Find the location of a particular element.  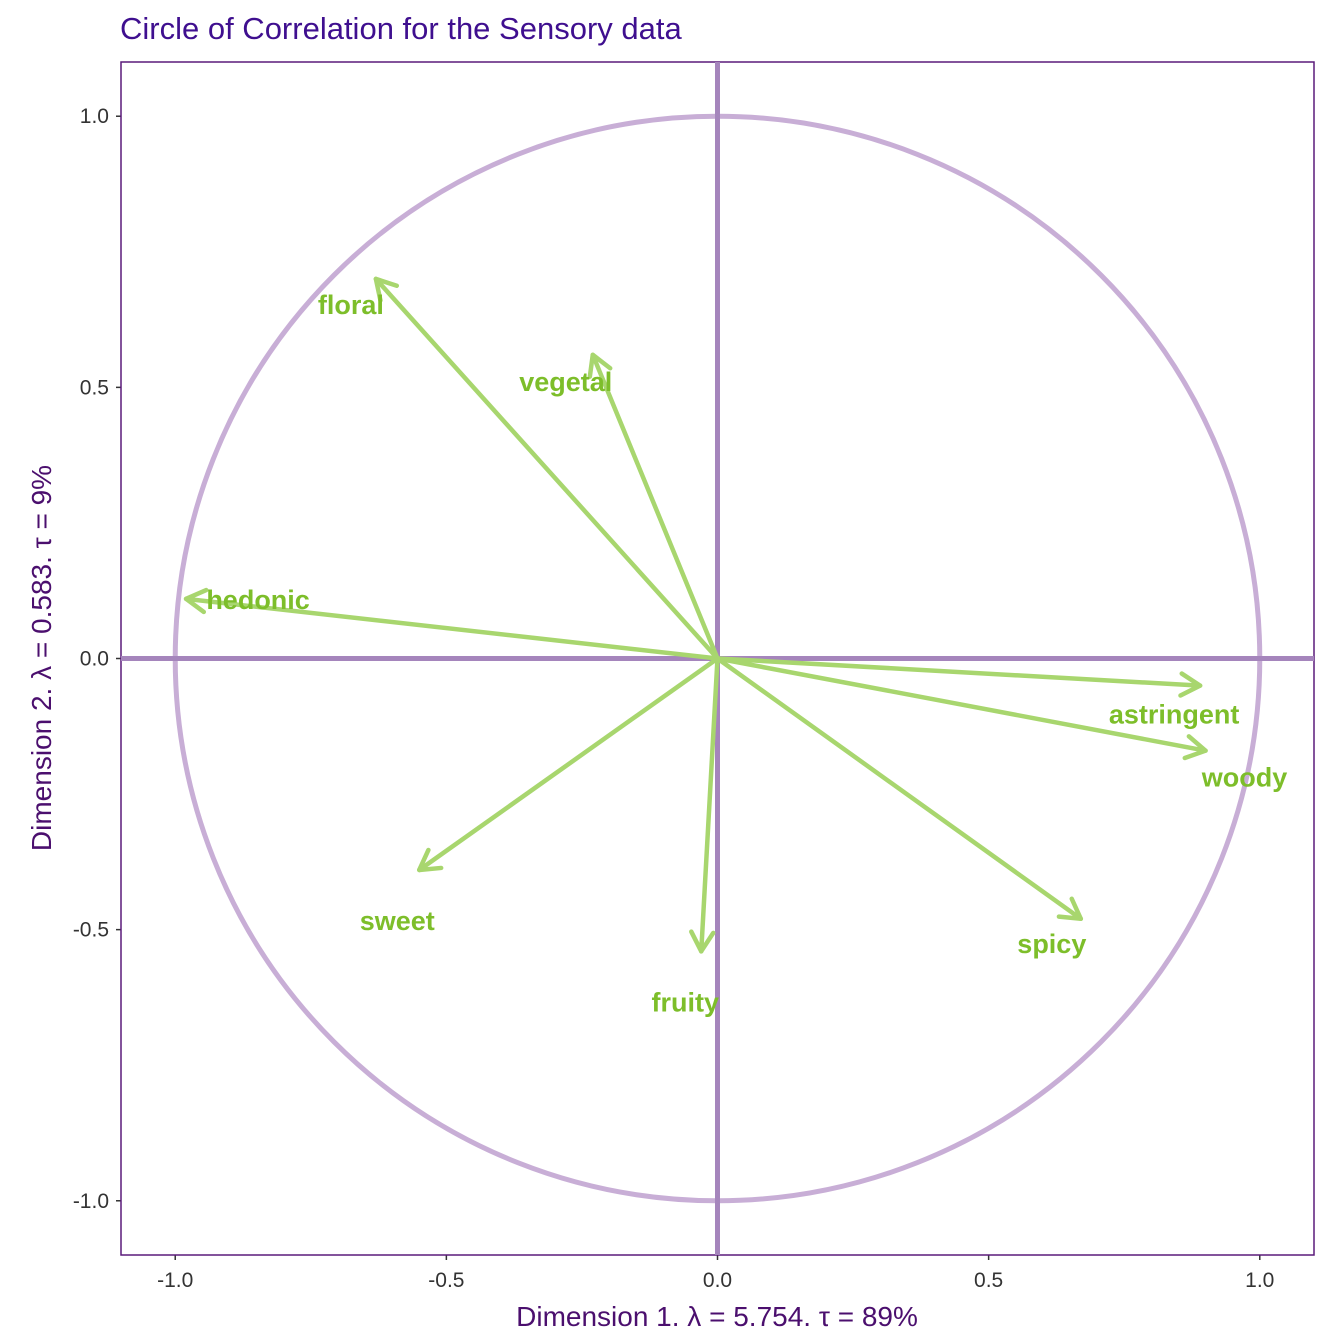

y-tick-label: -0.5 is located at coordinates (91, 930).